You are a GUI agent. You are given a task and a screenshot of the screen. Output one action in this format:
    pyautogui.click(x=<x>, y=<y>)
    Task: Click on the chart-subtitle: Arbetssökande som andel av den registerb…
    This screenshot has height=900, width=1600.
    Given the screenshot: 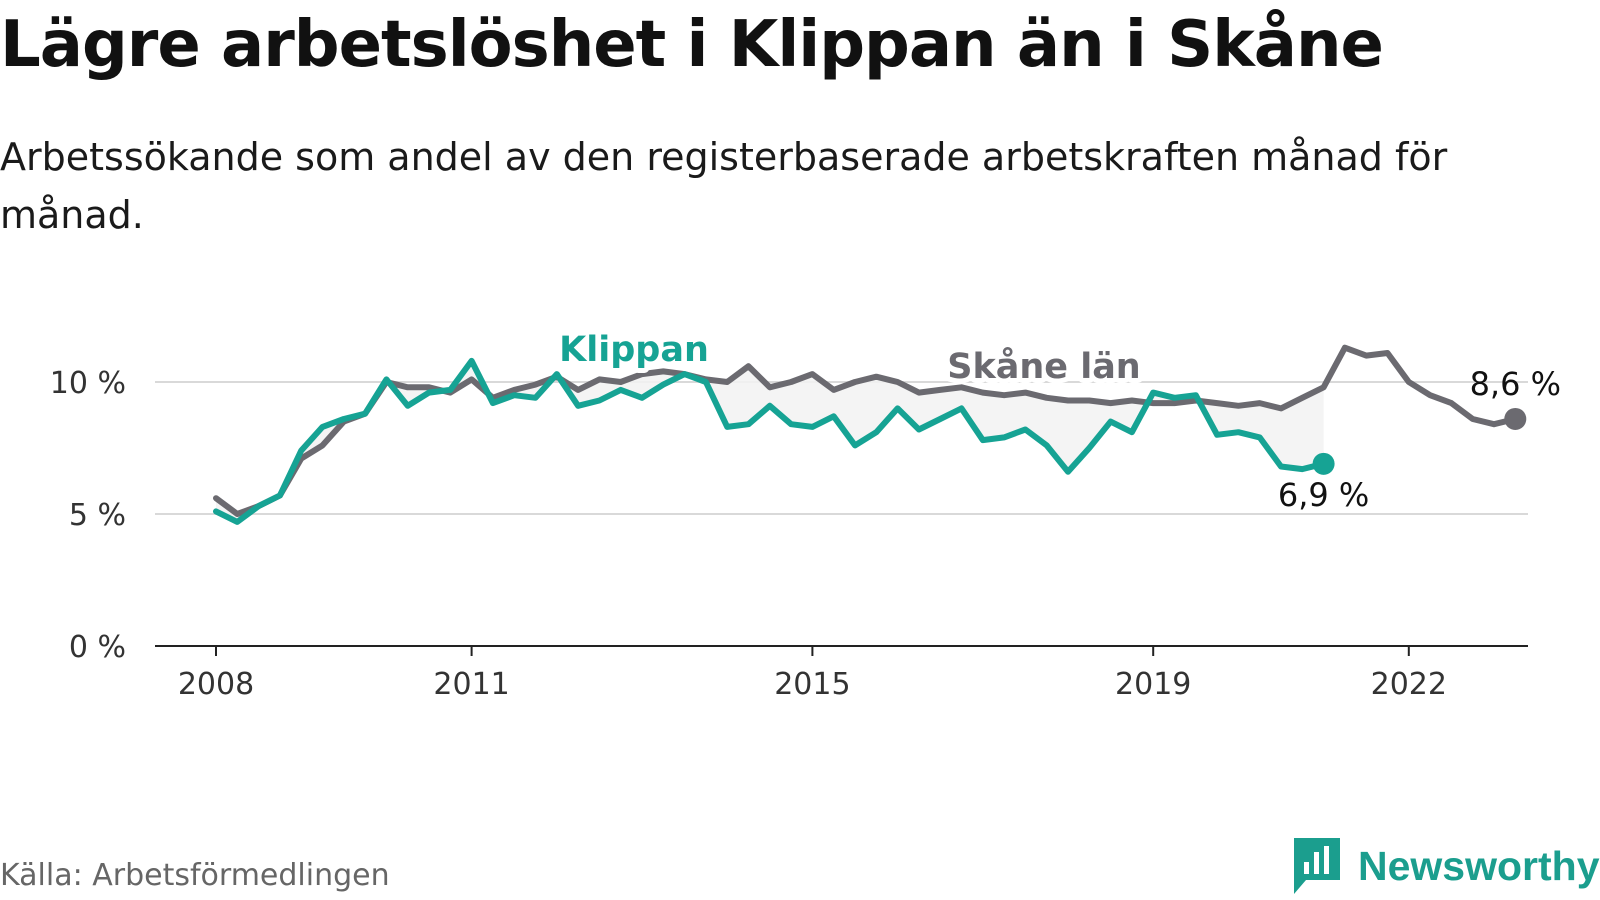 What is the action you would take?
    pyautogui.click(x=724, y=186)
    